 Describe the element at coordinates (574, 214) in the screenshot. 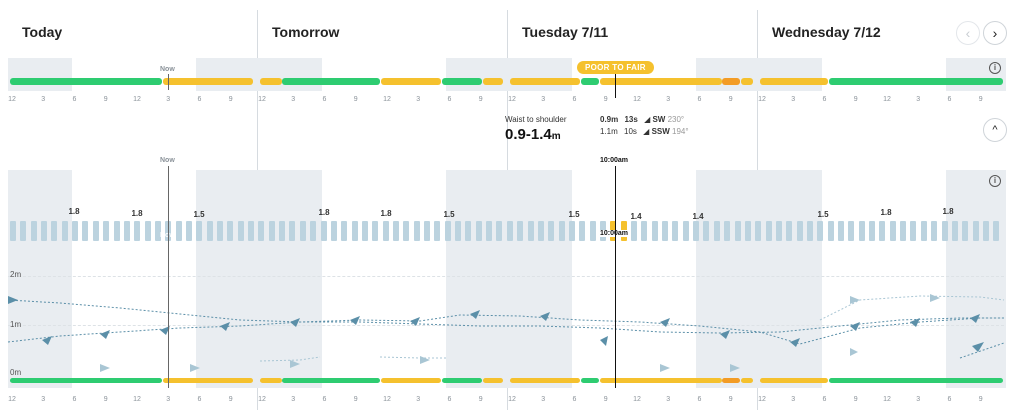

I see `tide-height-label: 1.5` at that location.